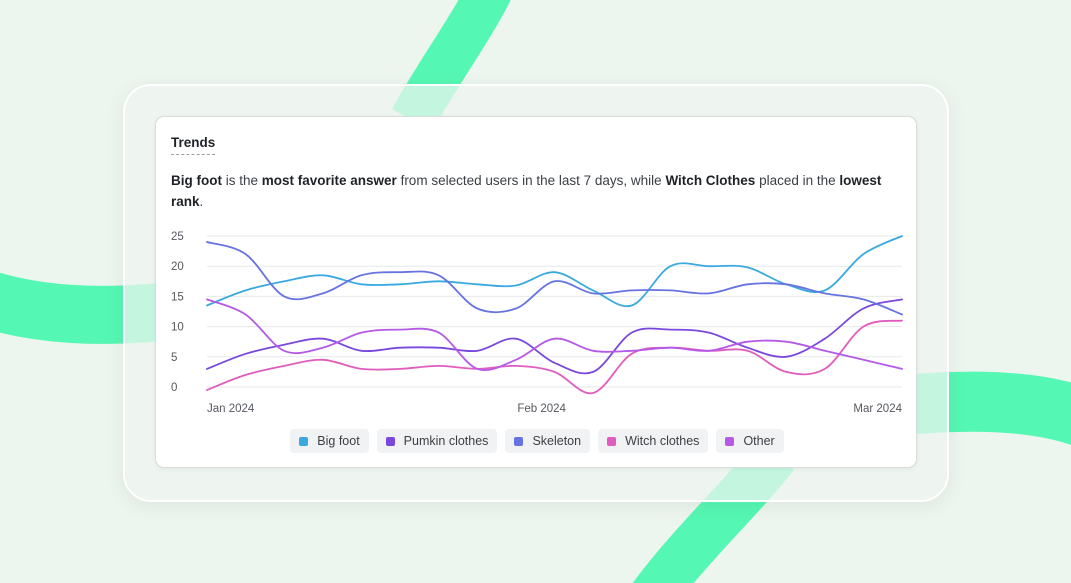 The width and height of the screenshot is (1071, 583). I want to click on legend-item-pumkin-clothes: Pumkin clothes, so click(437, 441).